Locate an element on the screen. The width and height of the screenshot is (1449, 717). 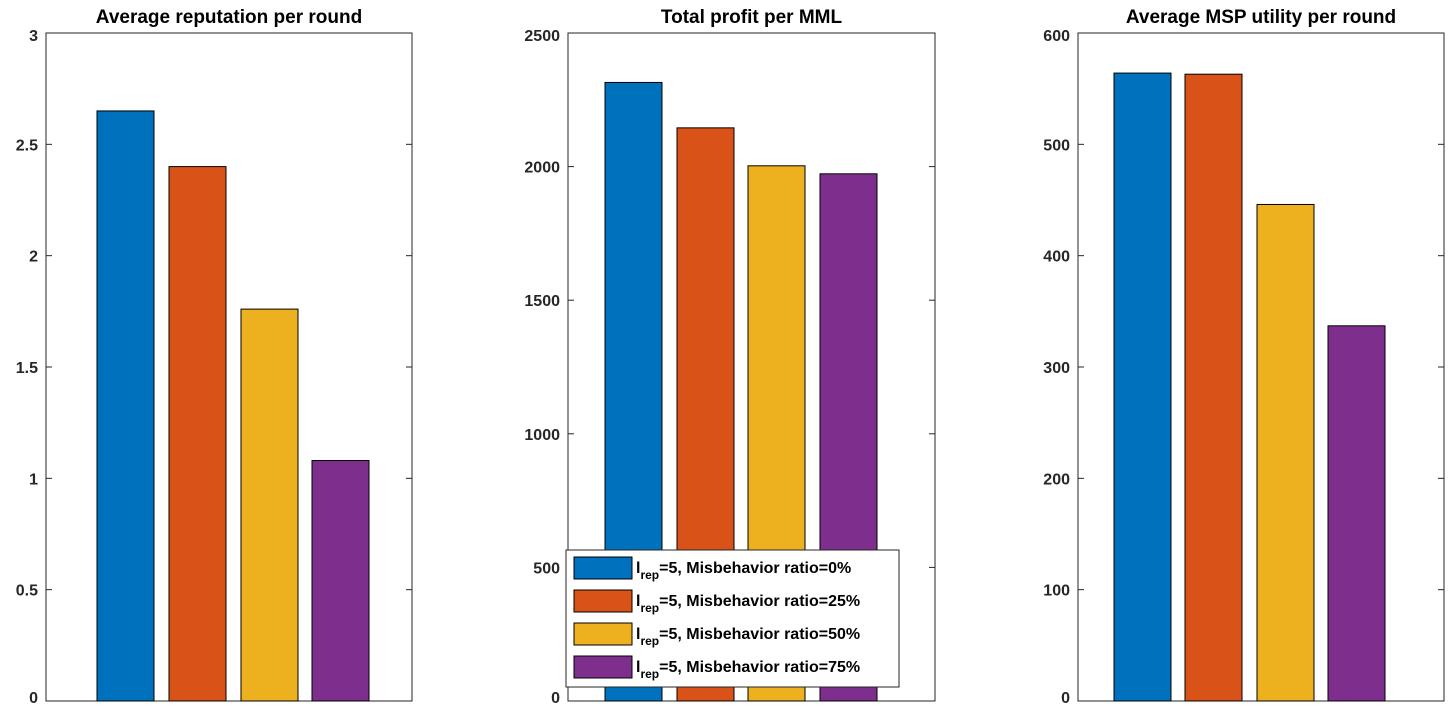
y-tick-label: 1 is located at coordinates (33, 479).